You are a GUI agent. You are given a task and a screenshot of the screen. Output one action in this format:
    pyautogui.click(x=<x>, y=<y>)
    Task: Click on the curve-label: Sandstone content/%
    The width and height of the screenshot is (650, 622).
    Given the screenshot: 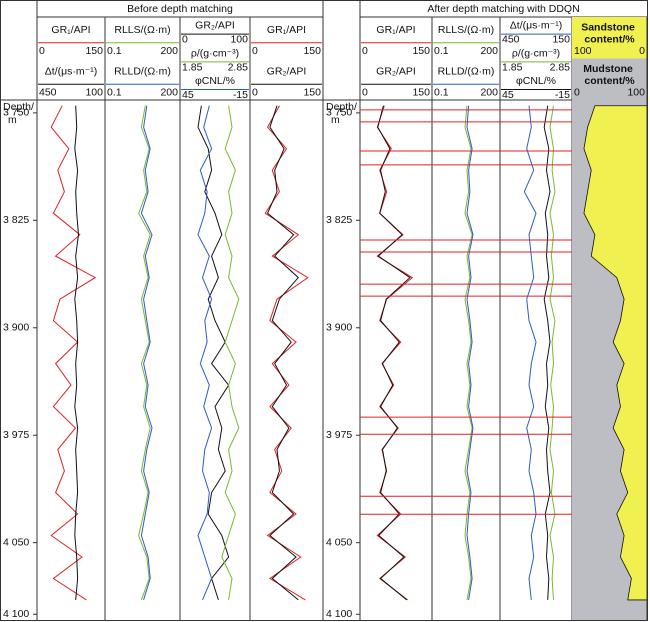 What is the action you would take?
    pyautogui.click(x=609, y=33)
    